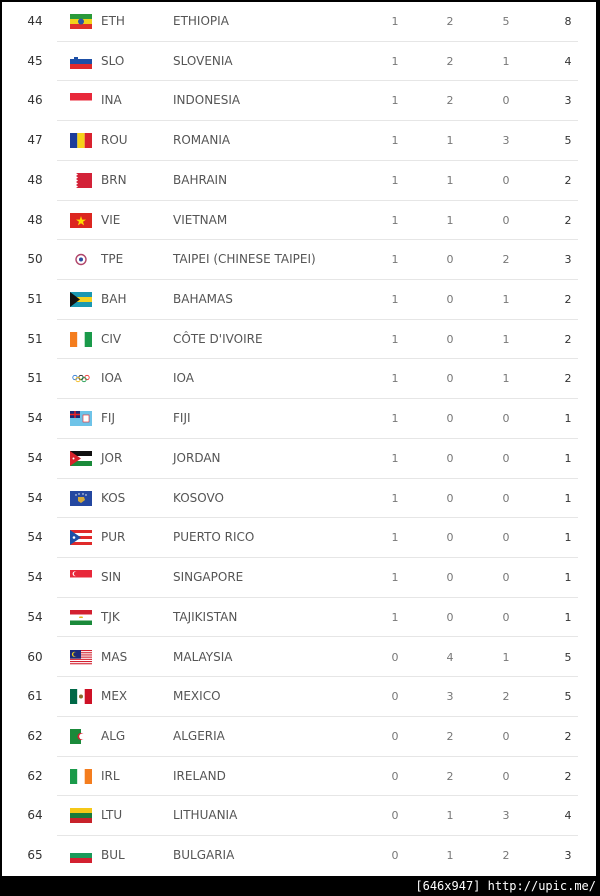 The height and width of the screenshot is (896, 600). What do you see at coordinates (81, 657) in the screenshot?
I see `malaysia-flag-icon` at bounding box center [81, 657].